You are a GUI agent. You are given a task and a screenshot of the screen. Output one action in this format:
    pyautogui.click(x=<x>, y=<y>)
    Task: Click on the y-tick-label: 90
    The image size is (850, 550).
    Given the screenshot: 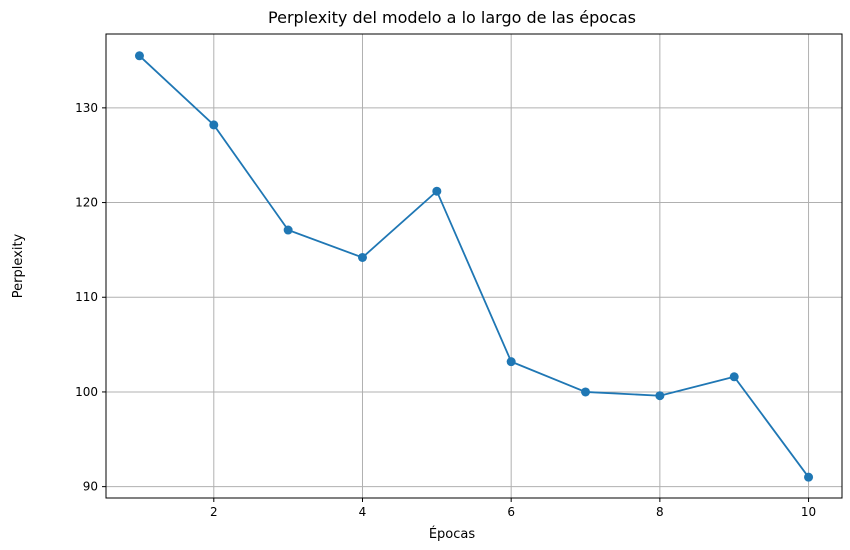 What is the action you would take?
    pyautogui.click(x=90, y=487)
    